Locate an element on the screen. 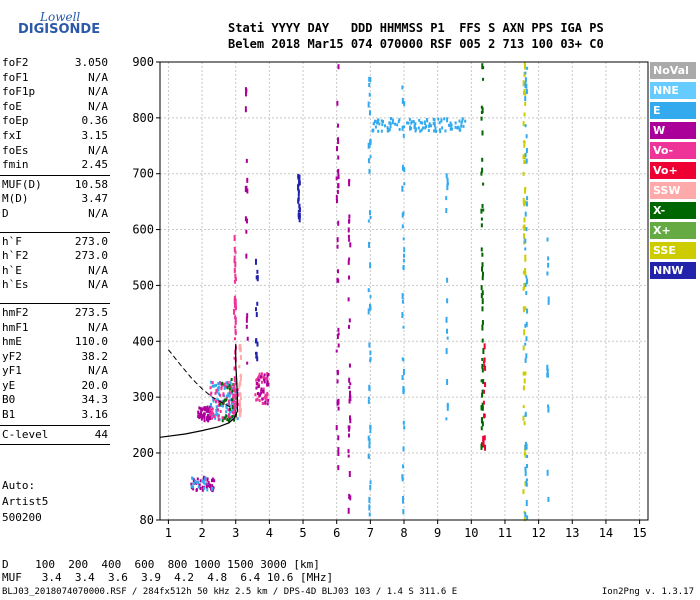 The height and width of the screenshot is (600, 700). param-key: hmF1 is located at coordinates (15, 327).